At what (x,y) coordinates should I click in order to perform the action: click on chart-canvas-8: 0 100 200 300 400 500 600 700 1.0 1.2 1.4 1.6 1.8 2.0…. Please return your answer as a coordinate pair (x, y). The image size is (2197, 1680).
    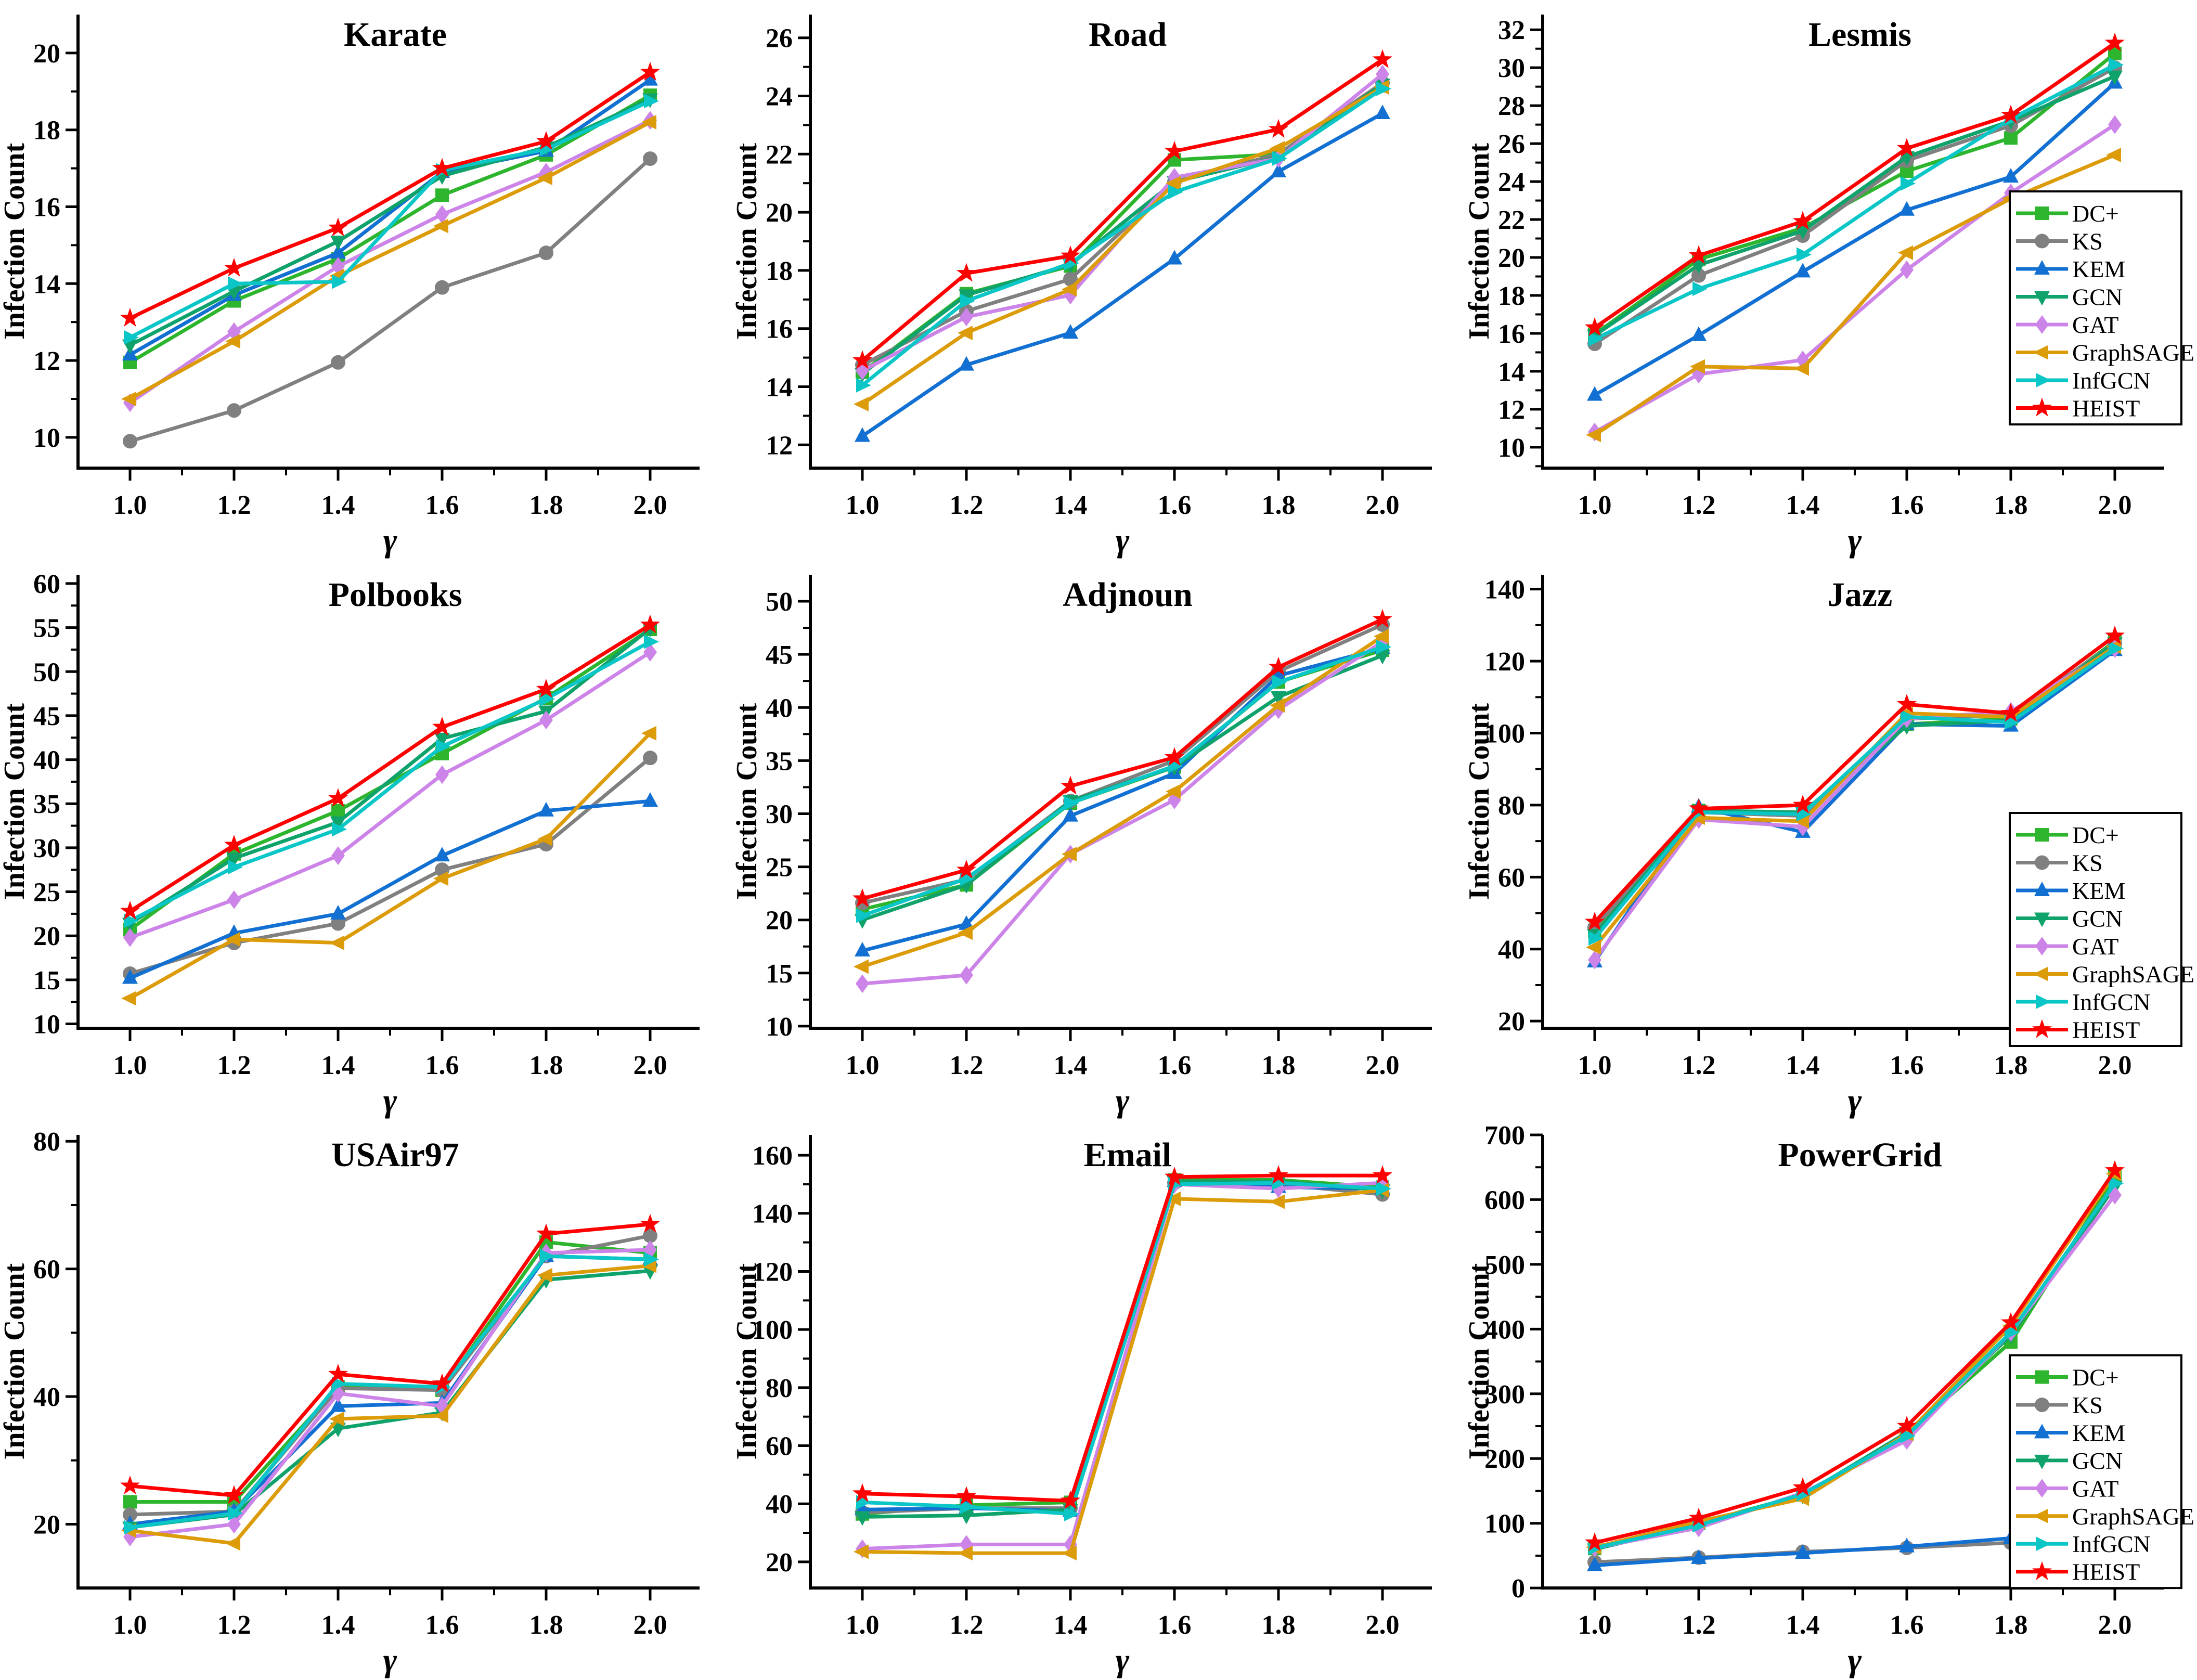
    Looking at the image, I should click on (1829, 1400).